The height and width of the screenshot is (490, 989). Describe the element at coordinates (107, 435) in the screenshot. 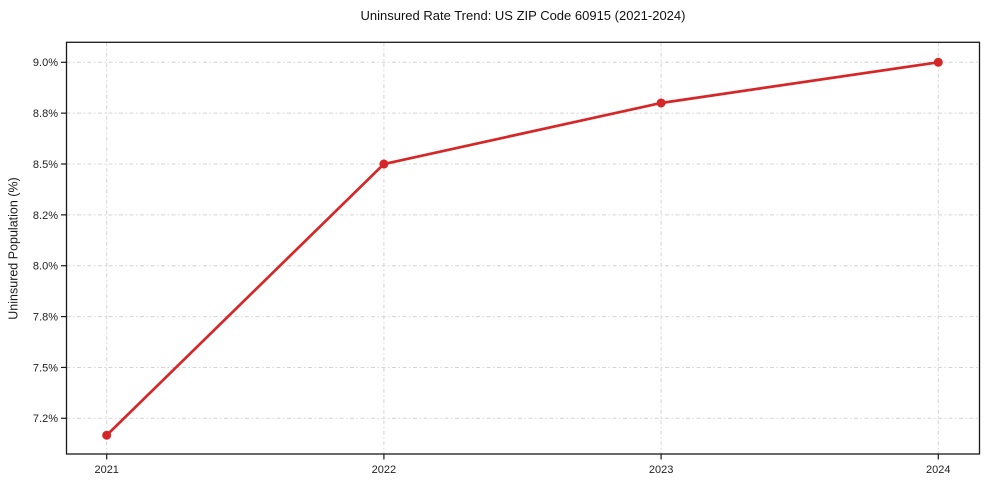

I see `data-point-2021` at that location.